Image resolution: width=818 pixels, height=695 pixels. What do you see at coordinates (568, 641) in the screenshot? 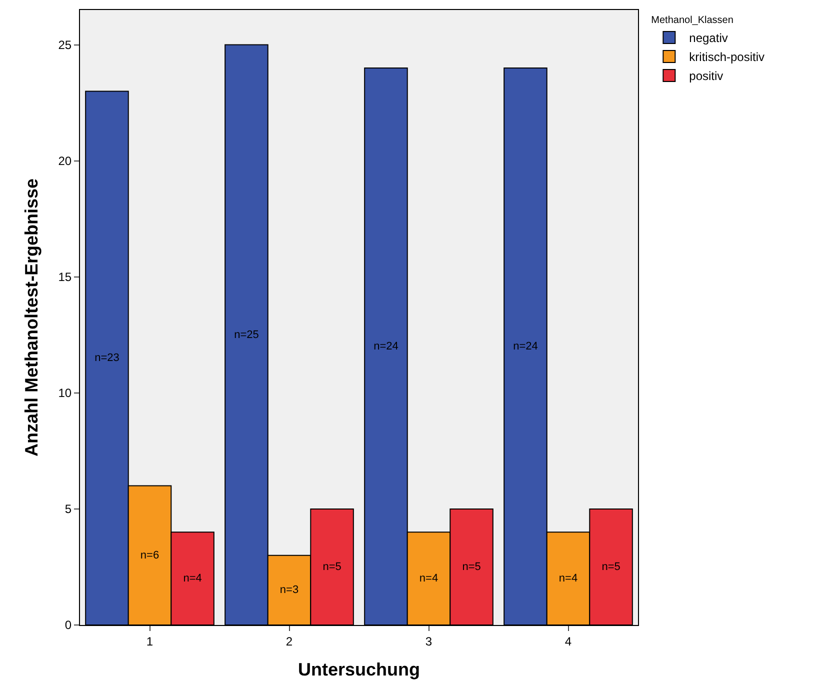
I see `x-tick-label: 4` at bounding box center [568, 641].